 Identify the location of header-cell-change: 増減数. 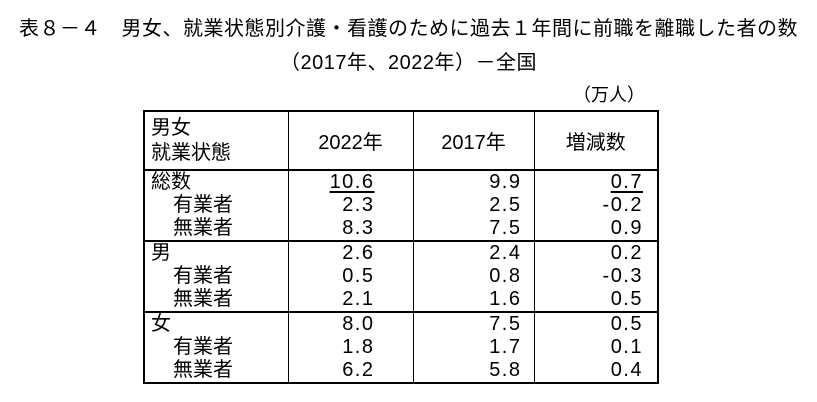
(595, 141).